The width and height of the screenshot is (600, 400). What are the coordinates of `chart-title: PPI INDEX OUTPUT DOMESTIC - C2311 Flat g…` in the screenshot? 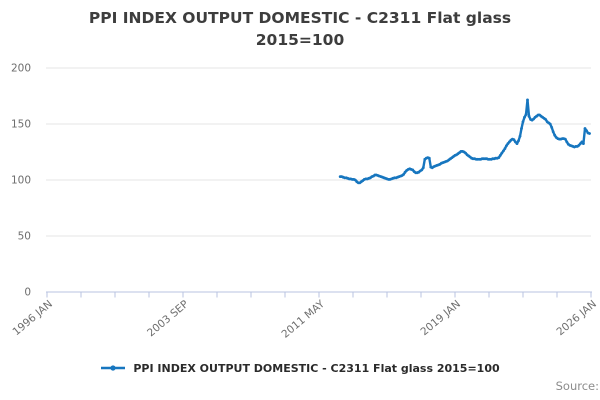 It's located at (300, 27).